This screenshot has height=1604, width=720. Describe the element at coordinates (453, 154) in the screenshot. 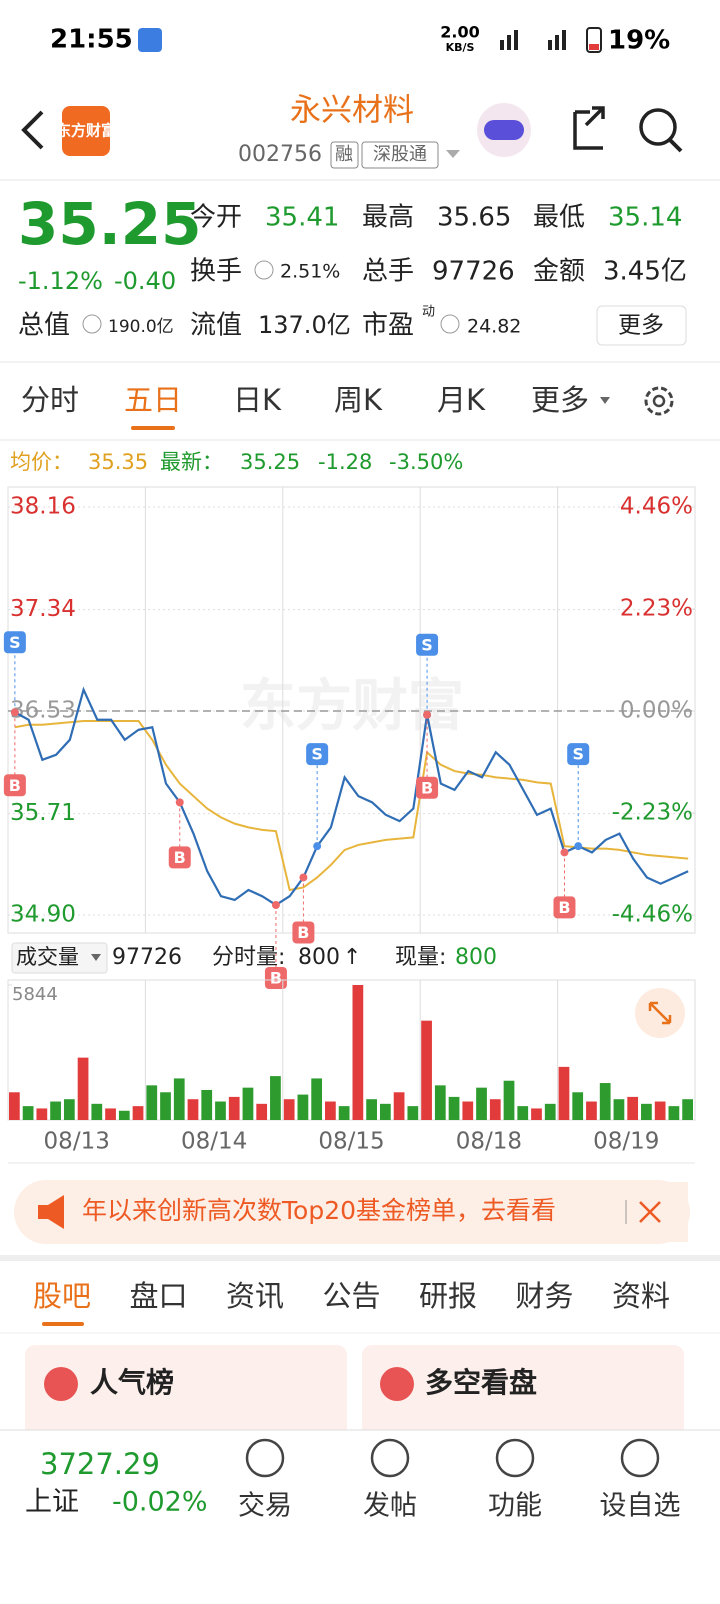

I see `dropdown` at that location.